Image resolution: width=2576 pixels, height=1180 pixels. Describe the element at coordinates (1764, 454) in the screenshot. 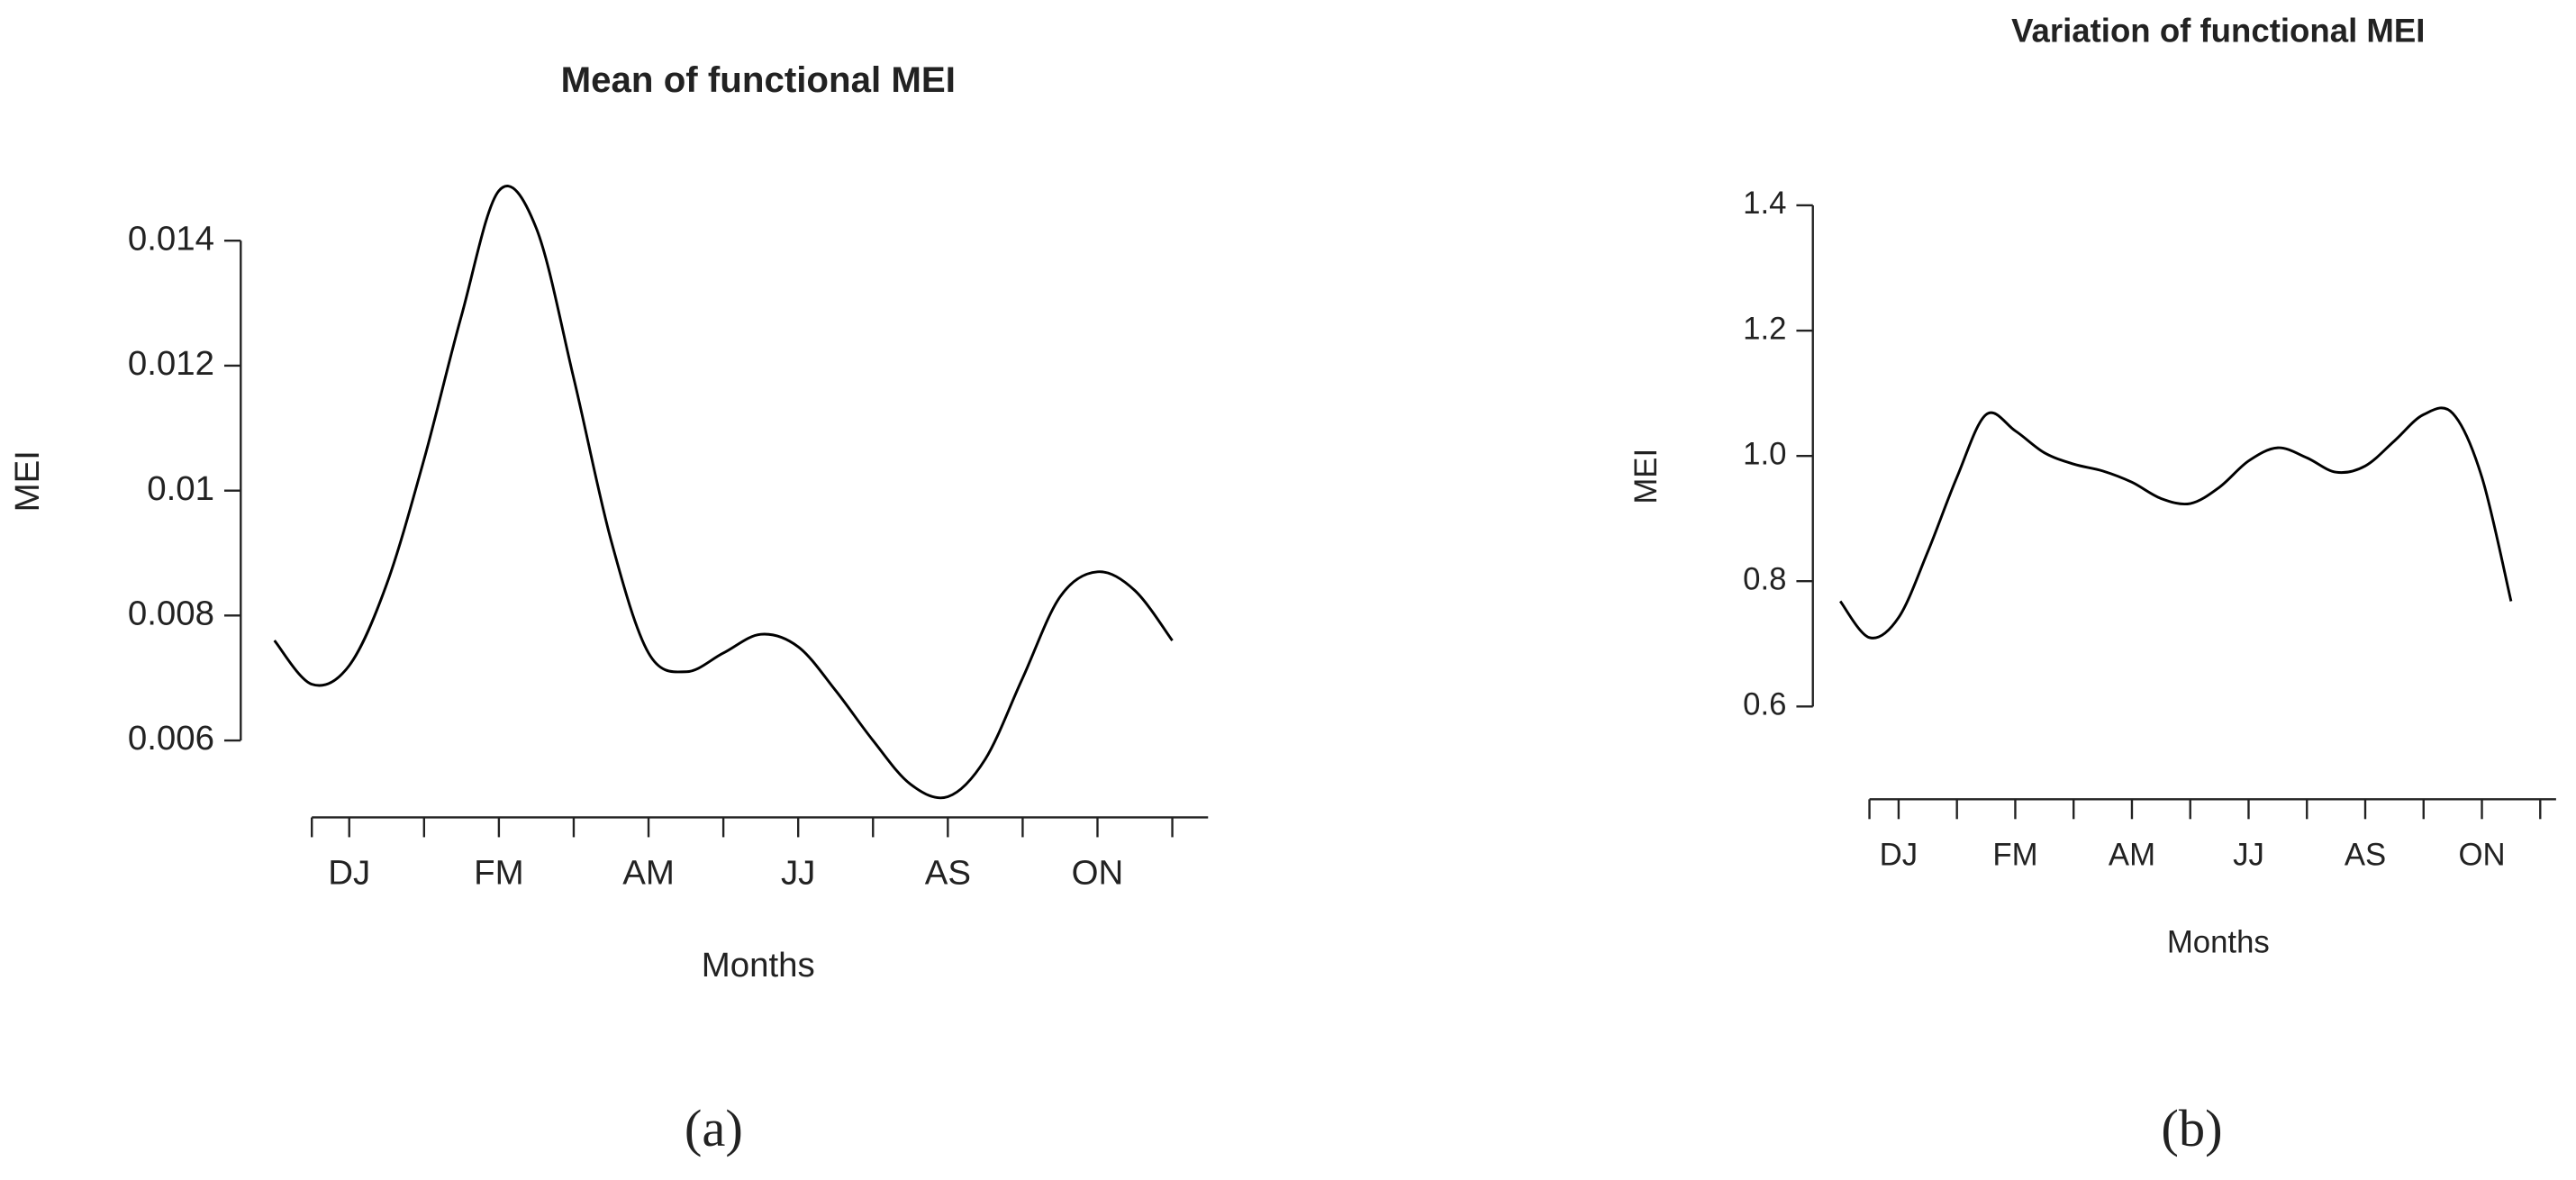

I see `y-tick-label: 1.0` at that location.